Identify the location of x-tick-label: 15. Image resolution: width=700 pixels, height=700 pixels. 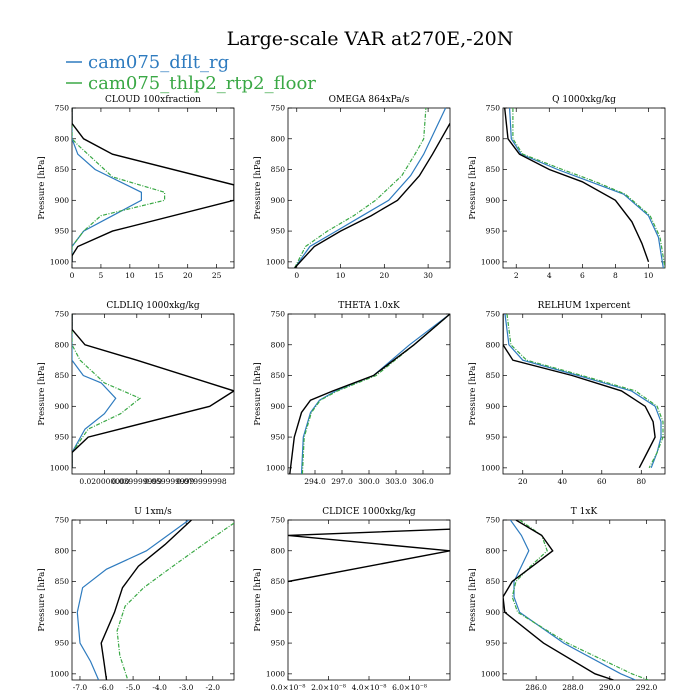
(159, 275).